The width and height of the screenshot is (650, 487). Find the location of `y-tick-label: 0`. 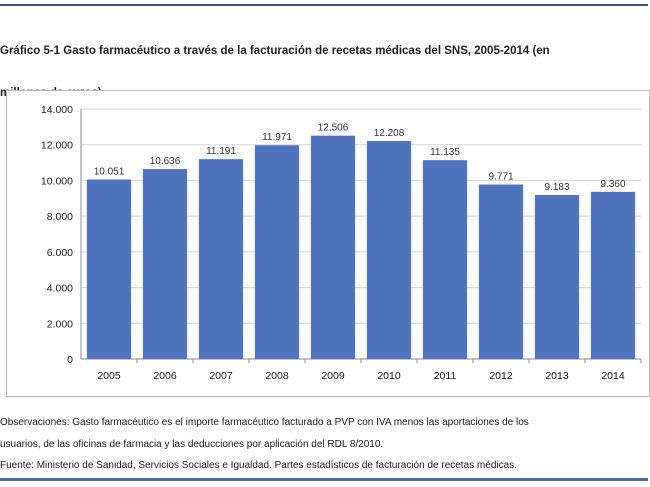

y-tick-label: 0 is located at coordinates (70, 360).